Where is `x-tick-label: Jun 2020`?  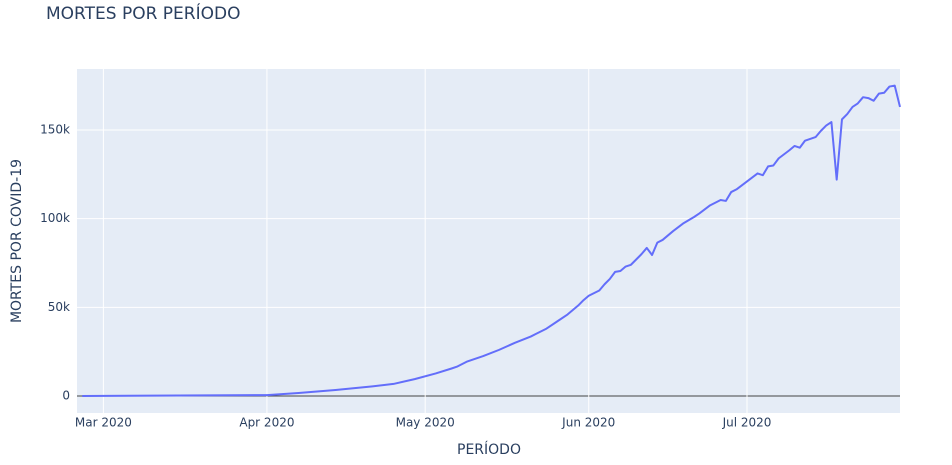
x-tick-label: Jun 2020 is located at coordinates (588, 423).